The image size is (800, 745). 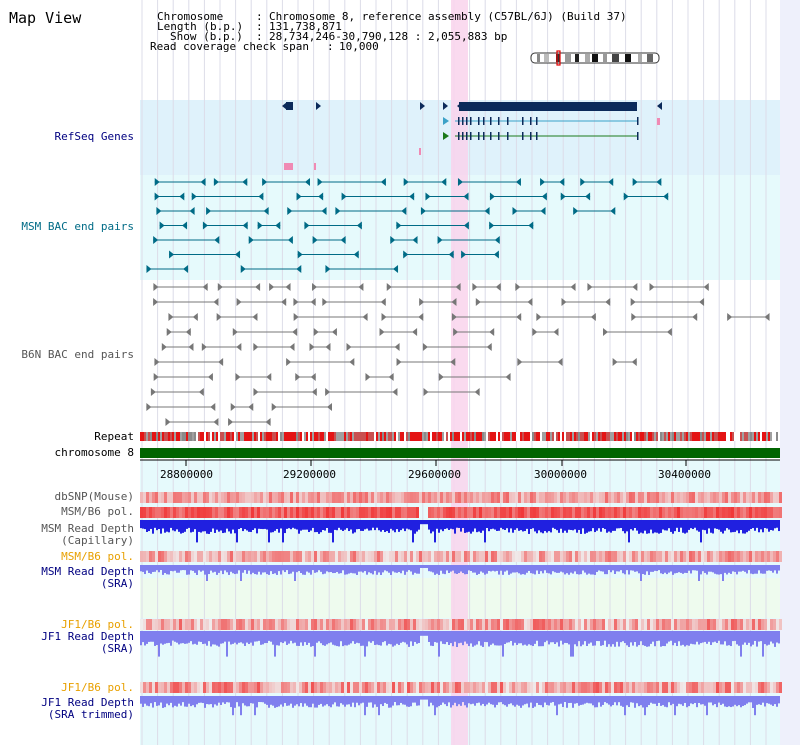 I want to click on b6n-bac-end-pair-features, so click(x=458, y=354).